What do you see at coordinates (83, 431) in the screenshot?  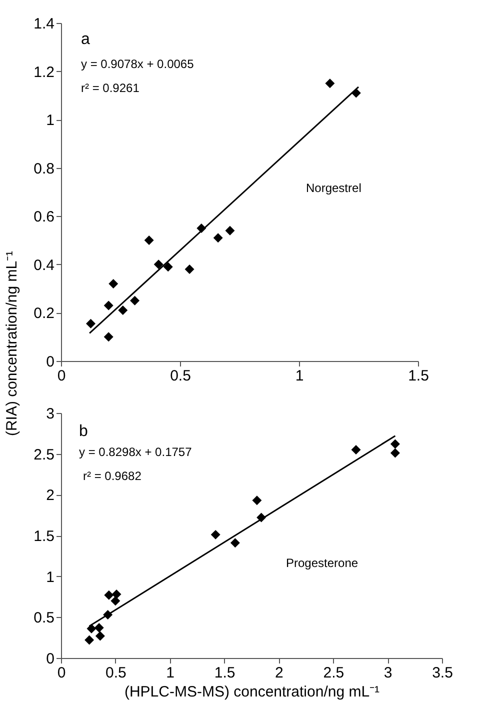 I see `annotation: b` at bounding box center [83, 431].